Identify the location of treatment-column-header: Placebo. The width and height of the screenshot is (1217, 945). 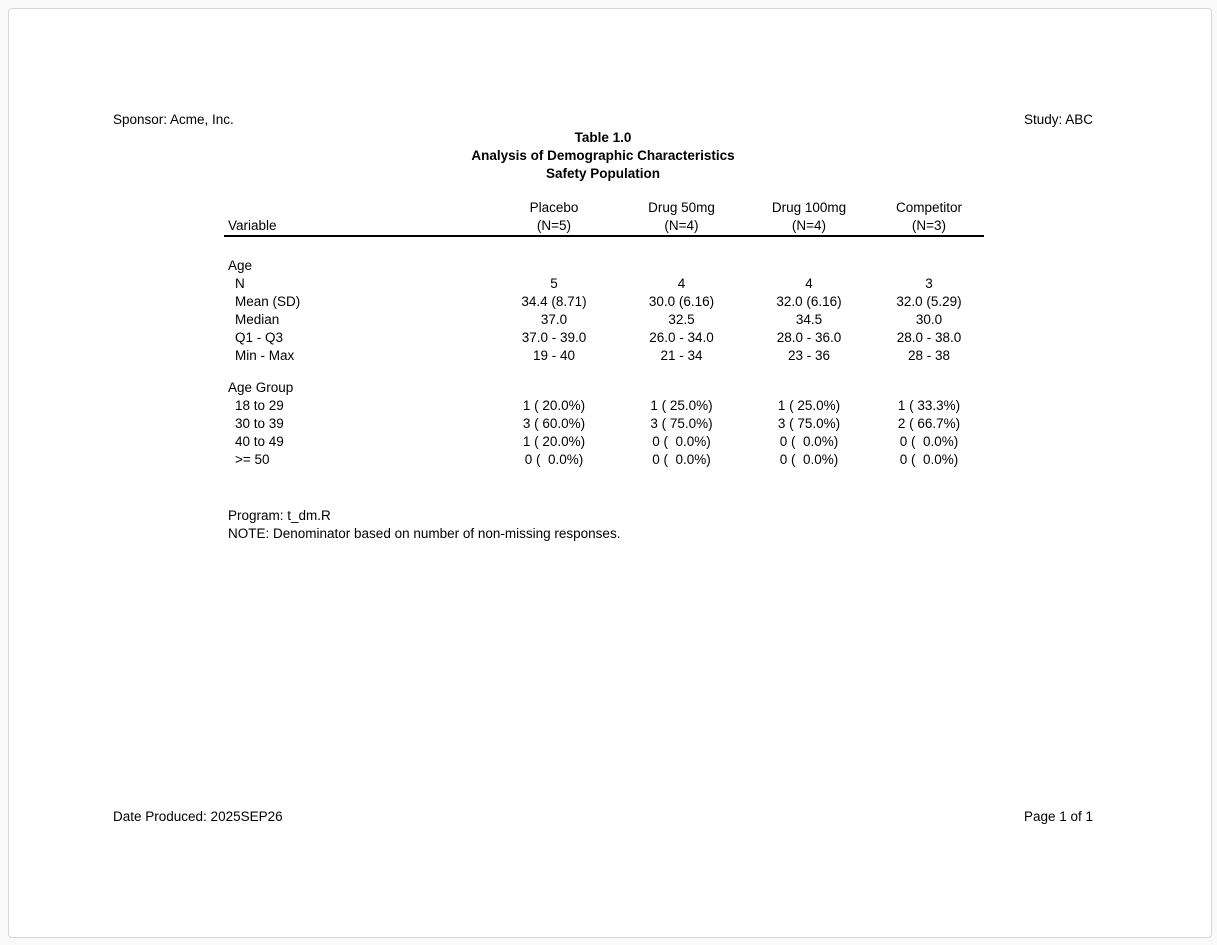
(554, 207).